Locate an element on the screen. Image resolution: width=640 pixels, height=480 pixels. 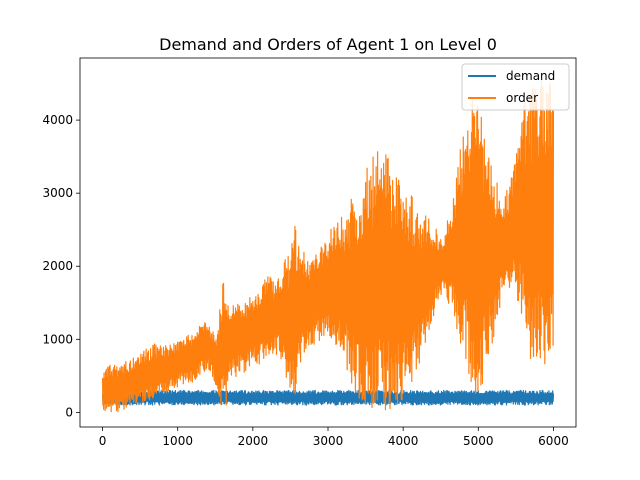
series-demand-line is located at coordinates (328, 397).